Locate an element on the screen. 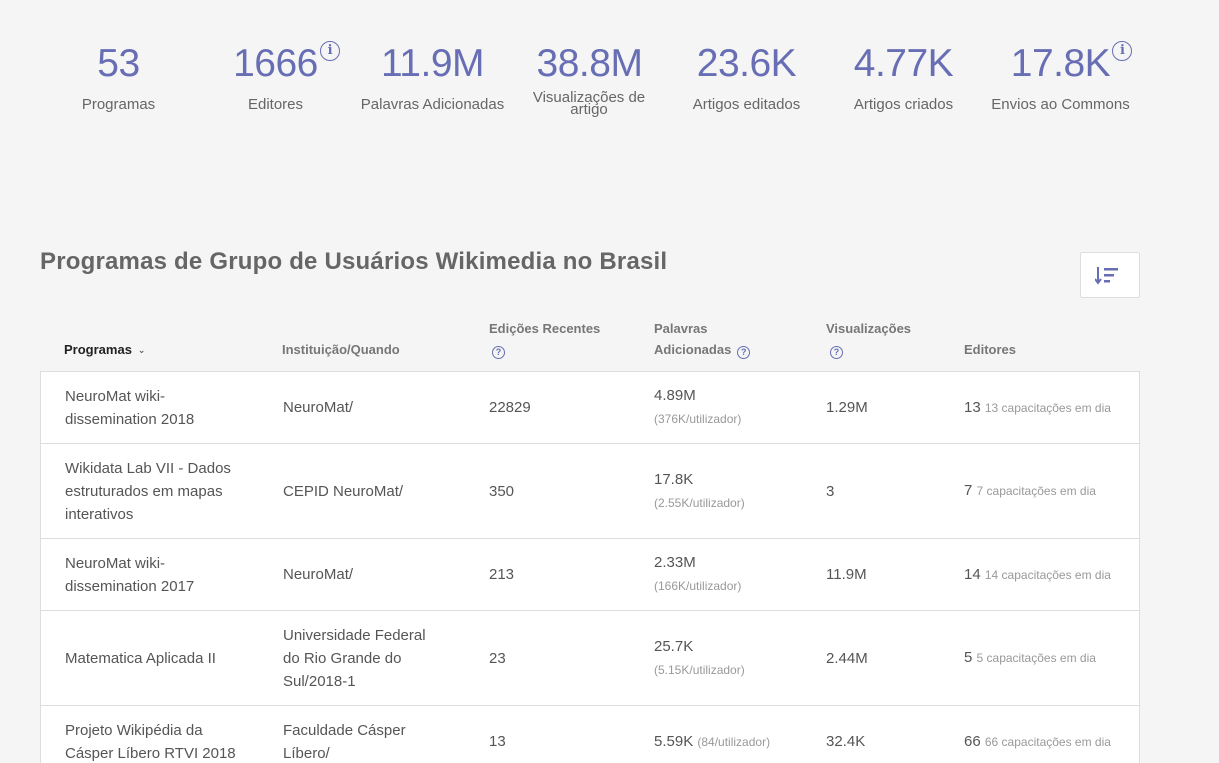 The image size is (1219, 763). editors-value: 7 is located at coordinates (968, 490).